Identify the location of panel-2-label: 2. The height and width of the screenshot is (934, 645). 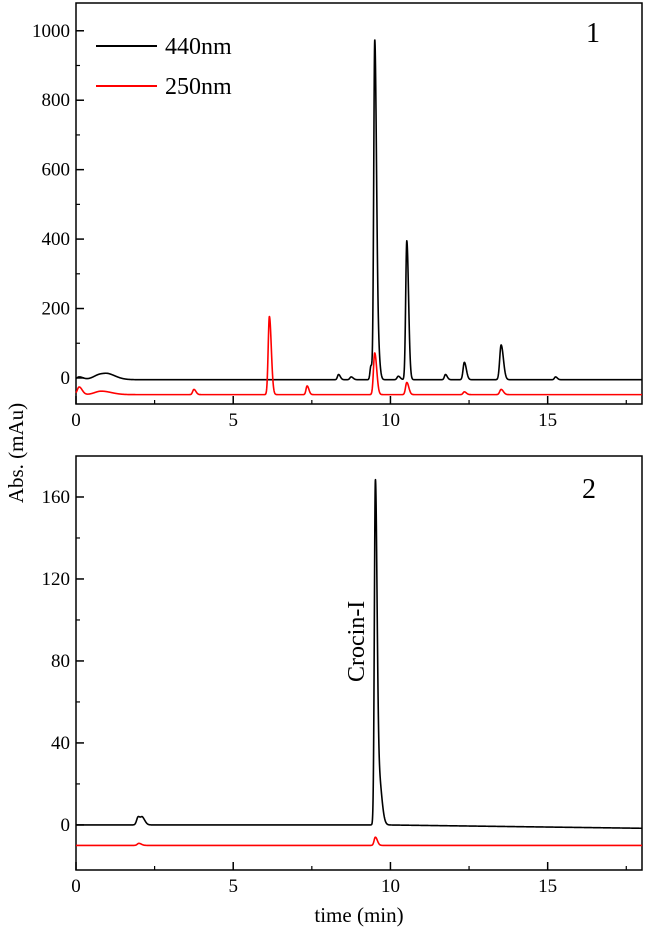
(589, 489).